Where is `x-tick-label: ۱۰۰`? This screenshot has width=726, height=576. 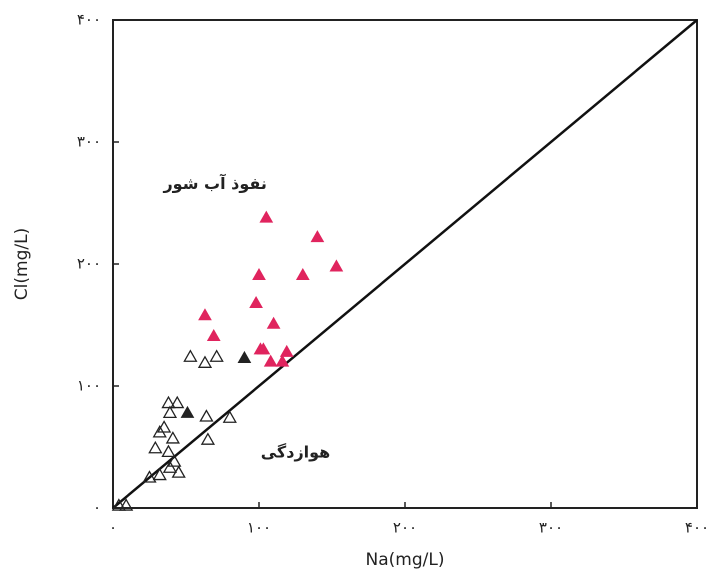
x-tick-label: ۱۰۰ is located at coordinates (259, 528).